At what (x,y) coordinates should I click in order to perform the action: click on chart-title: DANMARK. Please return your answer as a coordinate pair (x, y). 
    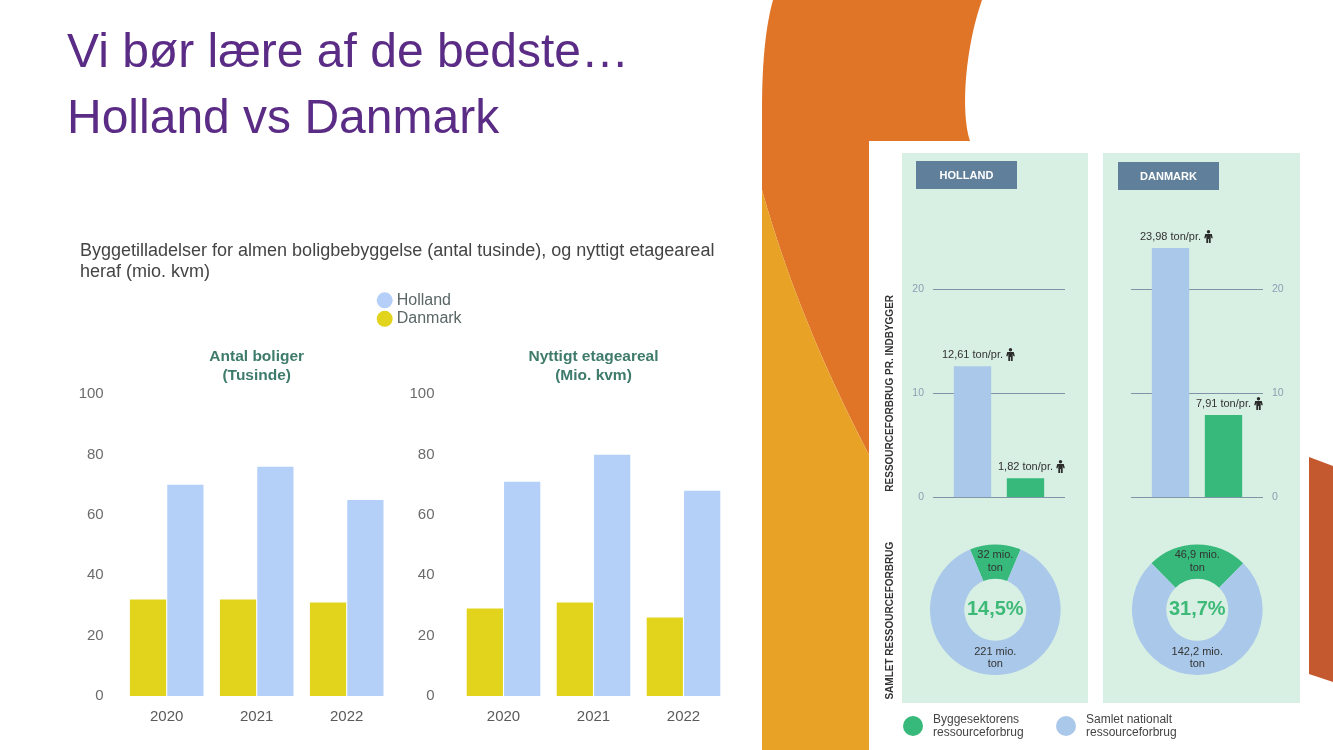
    Looking at the image, I should click on (1168, 176).